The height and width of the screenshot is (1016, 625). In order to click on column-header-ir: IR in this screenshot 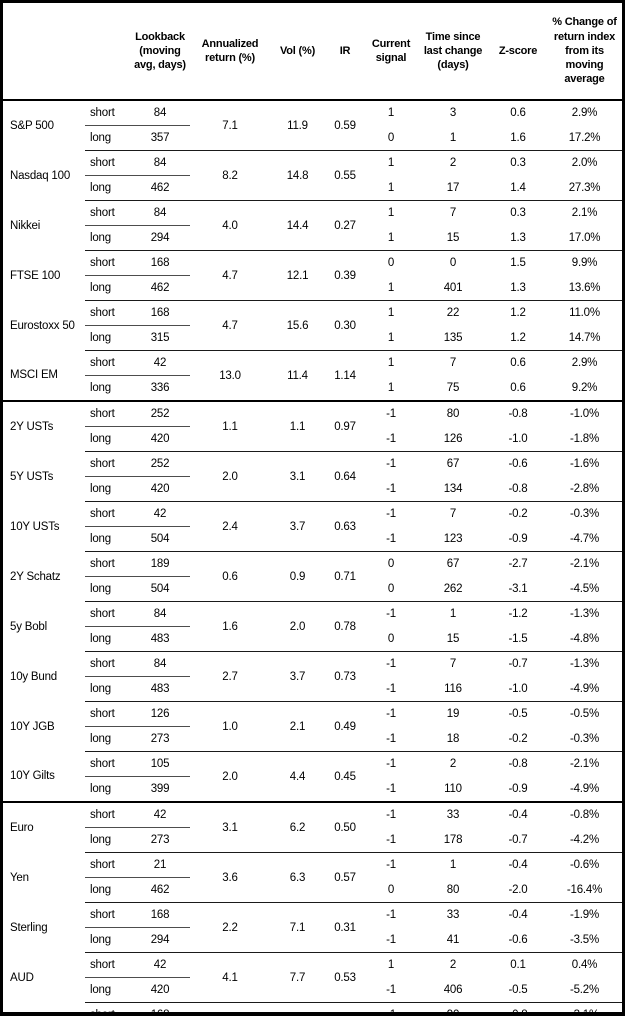, I will do `click(345, 52)`.